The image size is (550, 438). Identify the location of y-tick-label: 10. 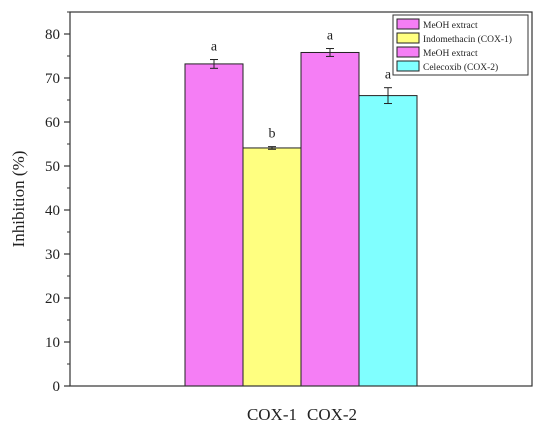
(52, 343).